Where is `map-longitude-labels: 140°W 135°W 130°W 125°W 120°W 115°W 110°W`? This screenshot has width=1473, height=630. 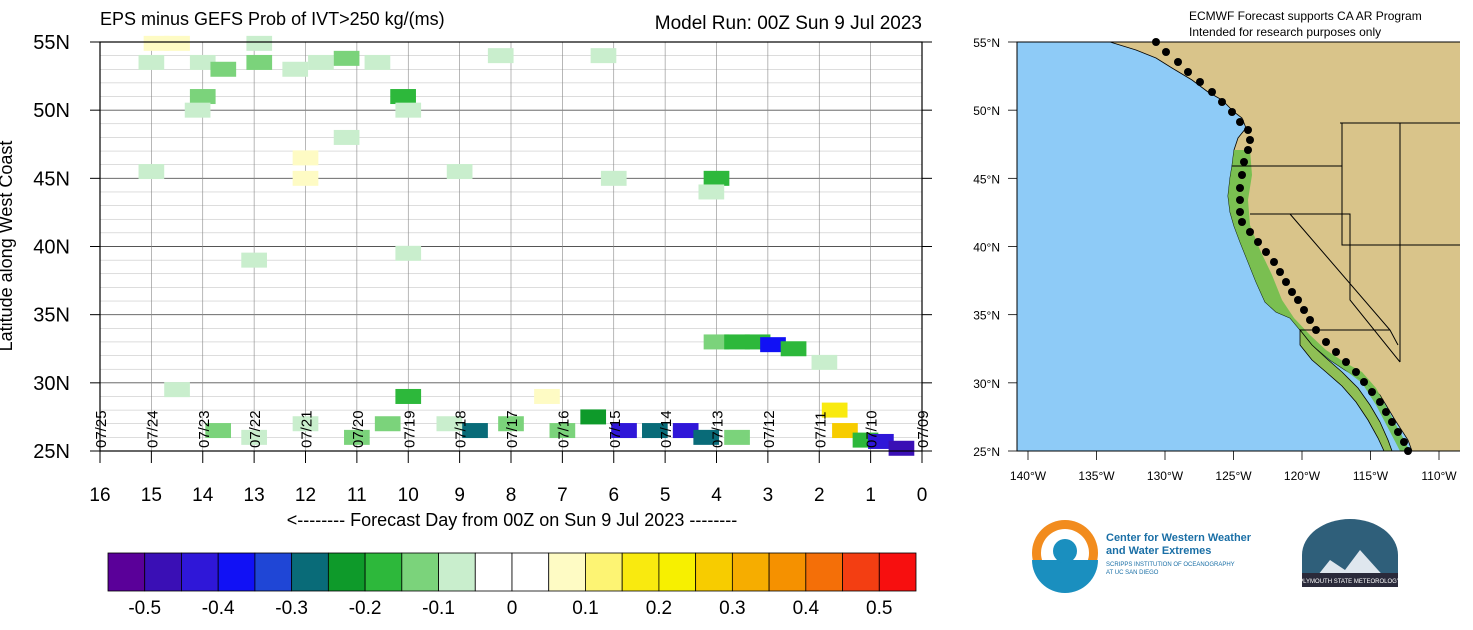 map-longitude-labels: 140°W 135°W 130°W 125°W 120°W 115°W 110°W is located at coordinates (1233, 467).